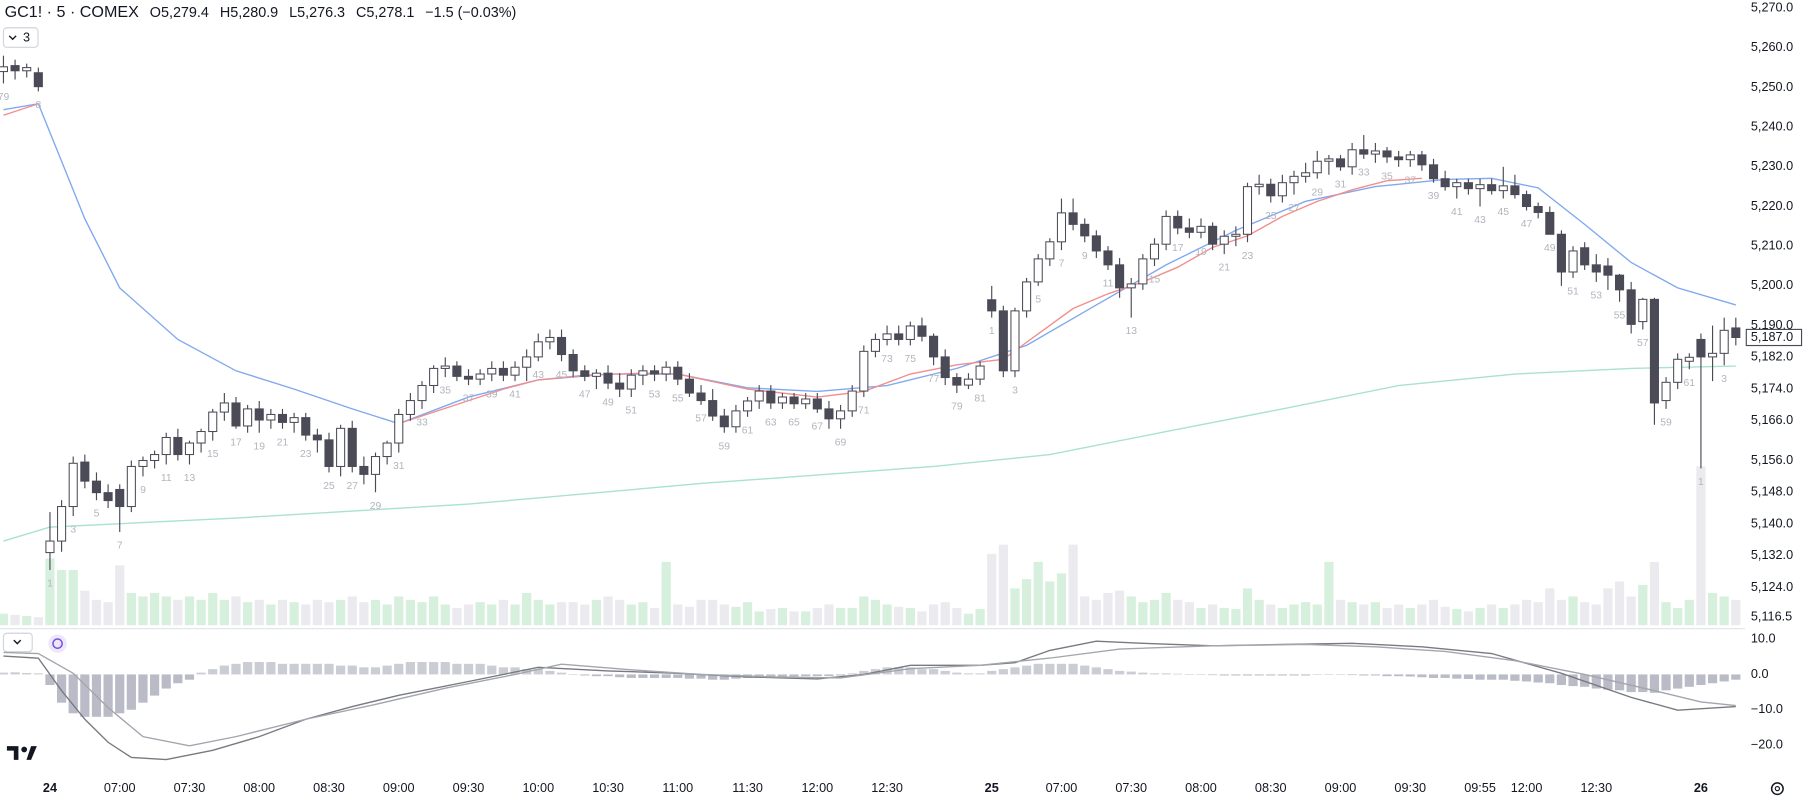  I want to click on bar-number: 53, so click(655, 395).